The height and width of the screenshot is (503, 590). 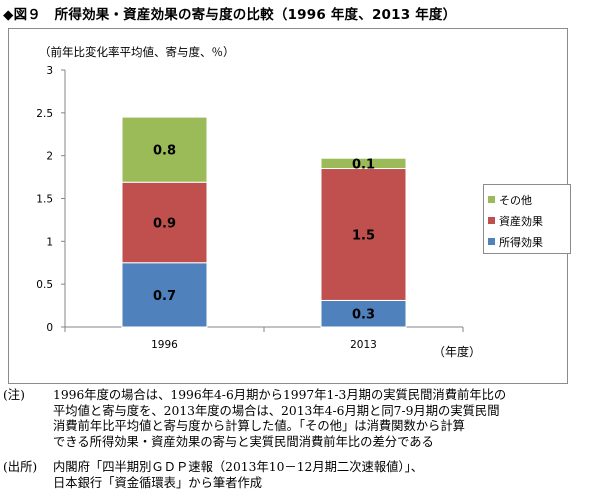 What do you see at coordinates (137, 52) in the screenshot?
I see `y-axis-label: （前年比変化率平均値、寄与度、％）` at bounding box center [137, 52].